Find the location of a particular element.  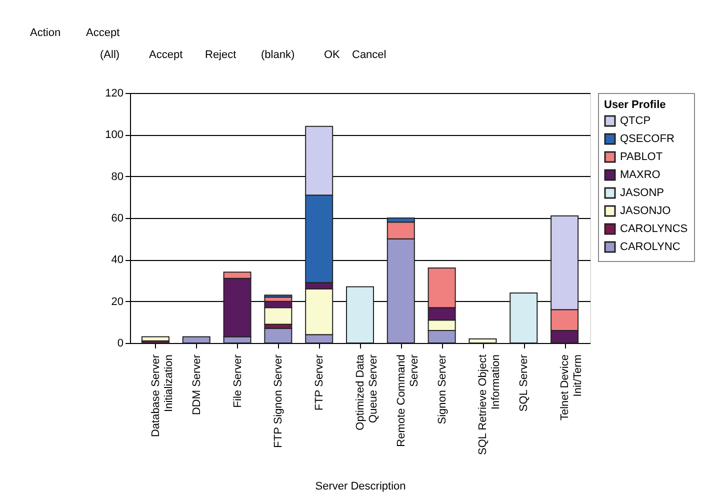

legend-label: JASONP is located at coordinates (642, 193).